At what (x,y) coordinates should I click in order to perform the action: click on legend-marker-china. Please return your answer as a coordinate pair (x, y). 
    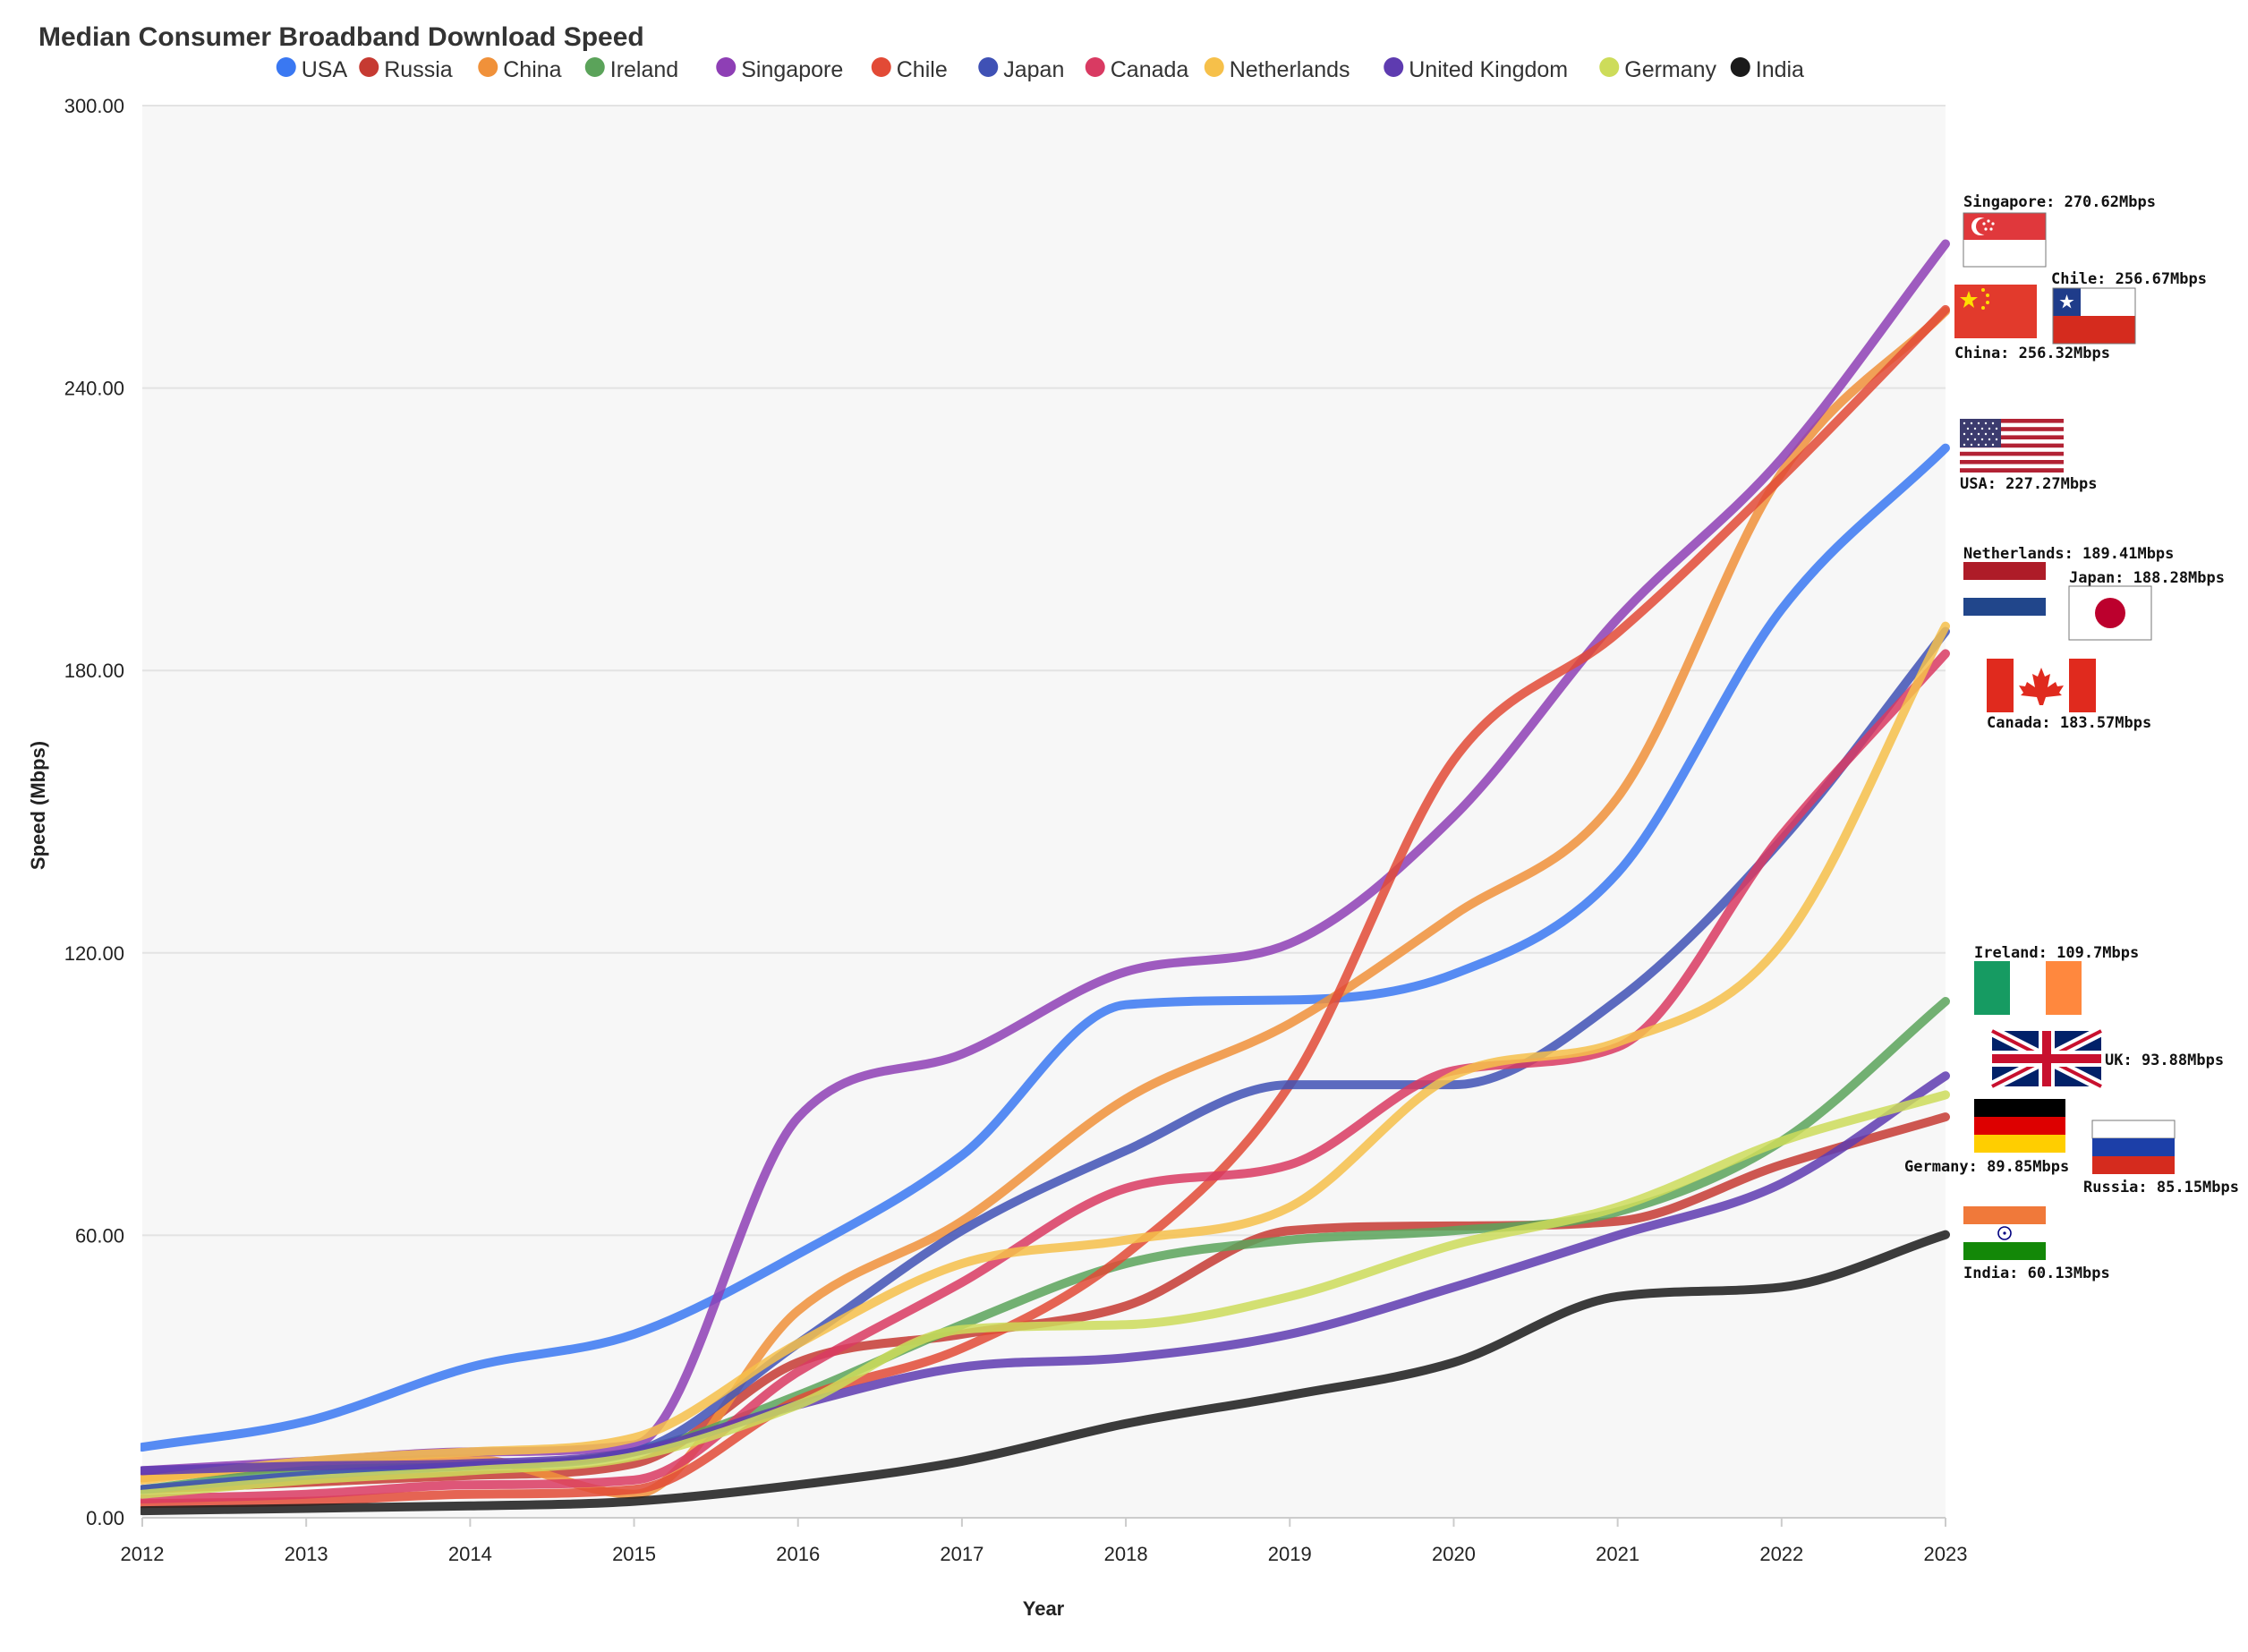
    Looking at the image, I should click on (488, 67).